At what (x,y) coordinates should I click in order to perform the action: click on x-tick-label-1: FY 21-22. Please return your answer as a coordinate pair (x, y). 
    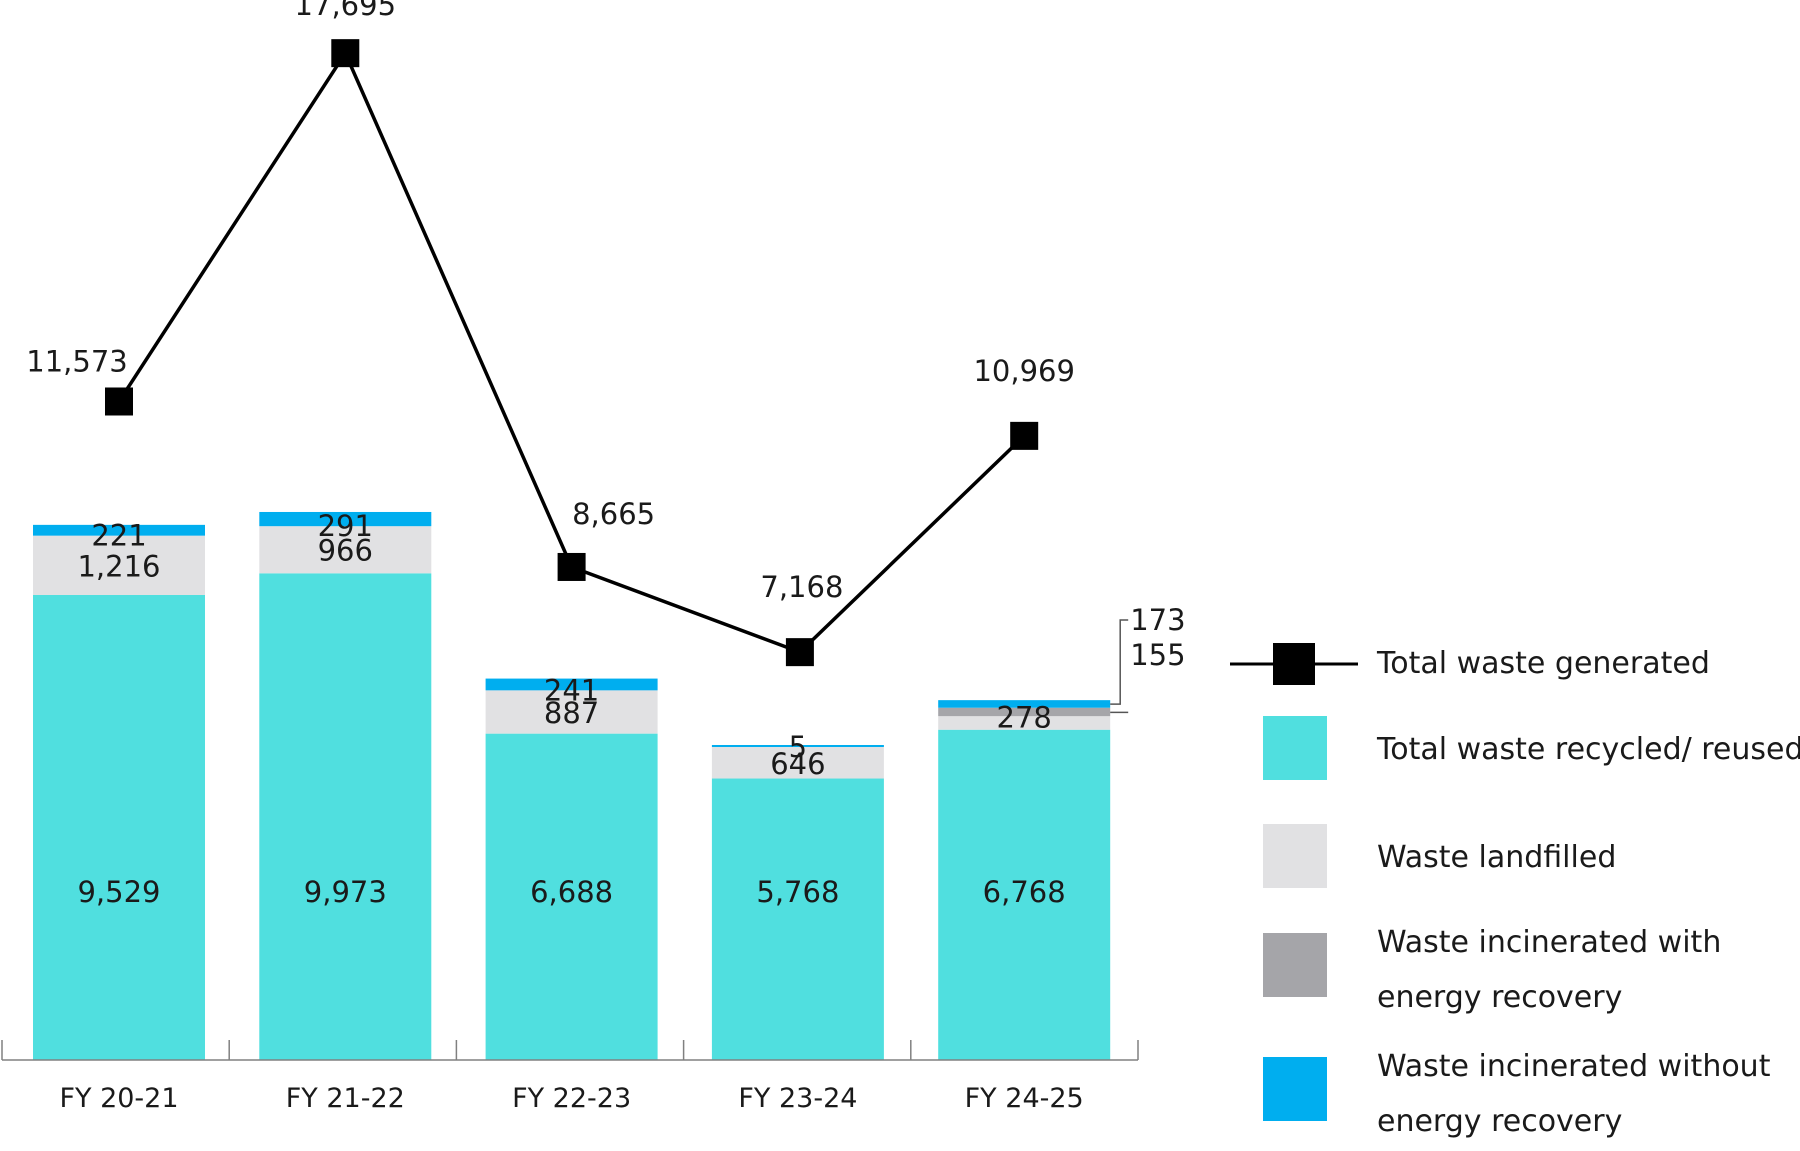
    Looking at the image, I should click on (345, 1098).